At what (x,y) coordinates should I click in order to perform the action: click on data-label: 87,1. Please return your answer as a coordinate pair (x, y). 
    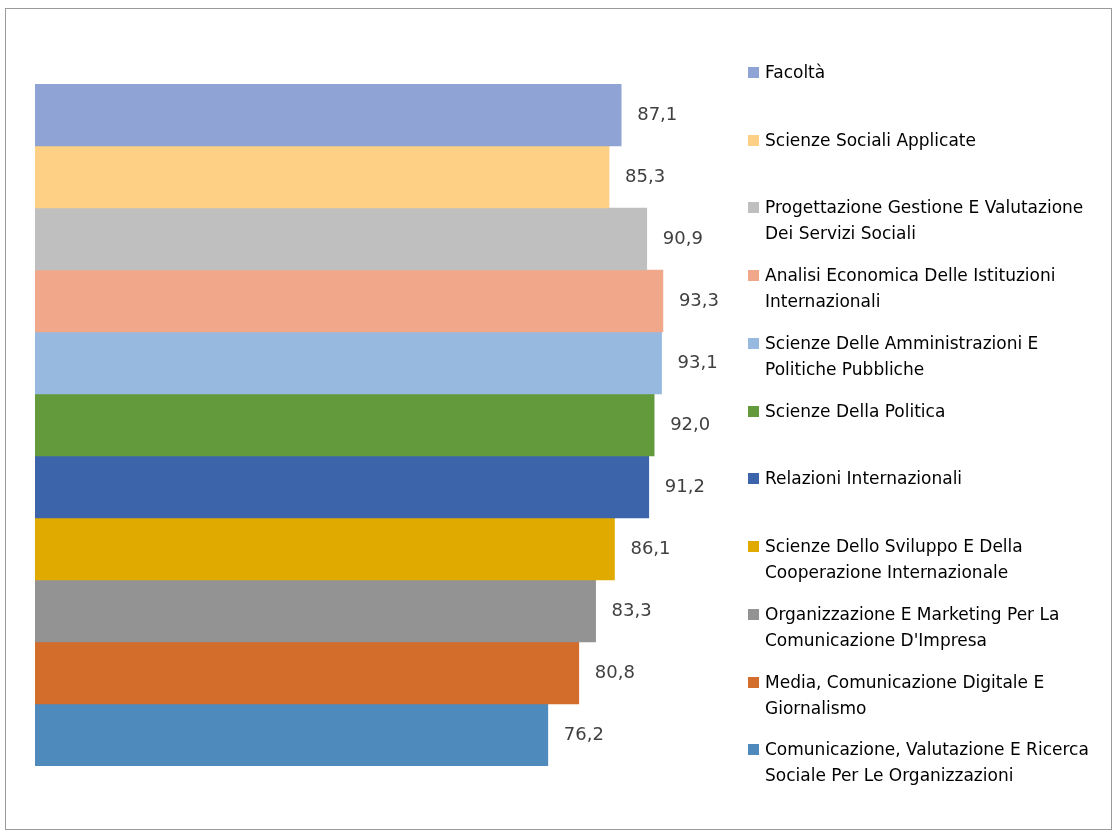
    Looking at the image, I should click on (657, 113).